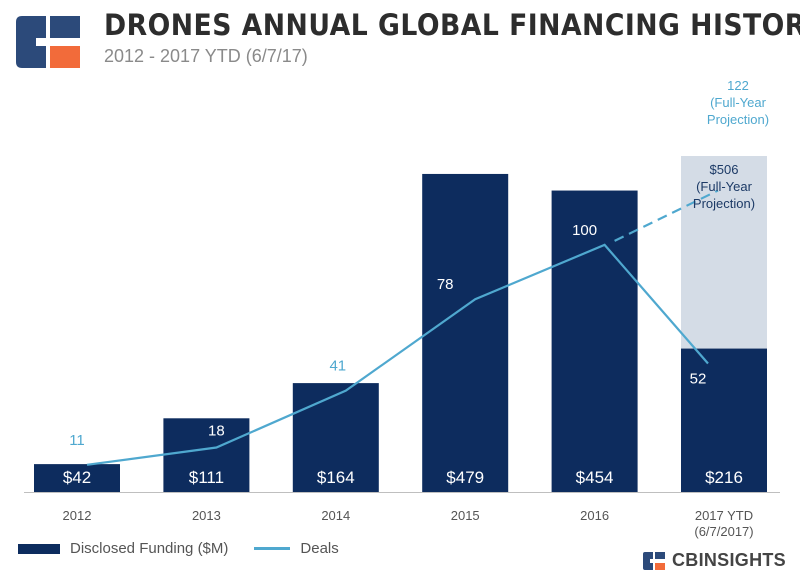 Image resolution: width=800 pixels, height=581 pixels. Describe the element at coordinates (584, 230) in the screenshot. I see `deals-label-4: 100` at that location.